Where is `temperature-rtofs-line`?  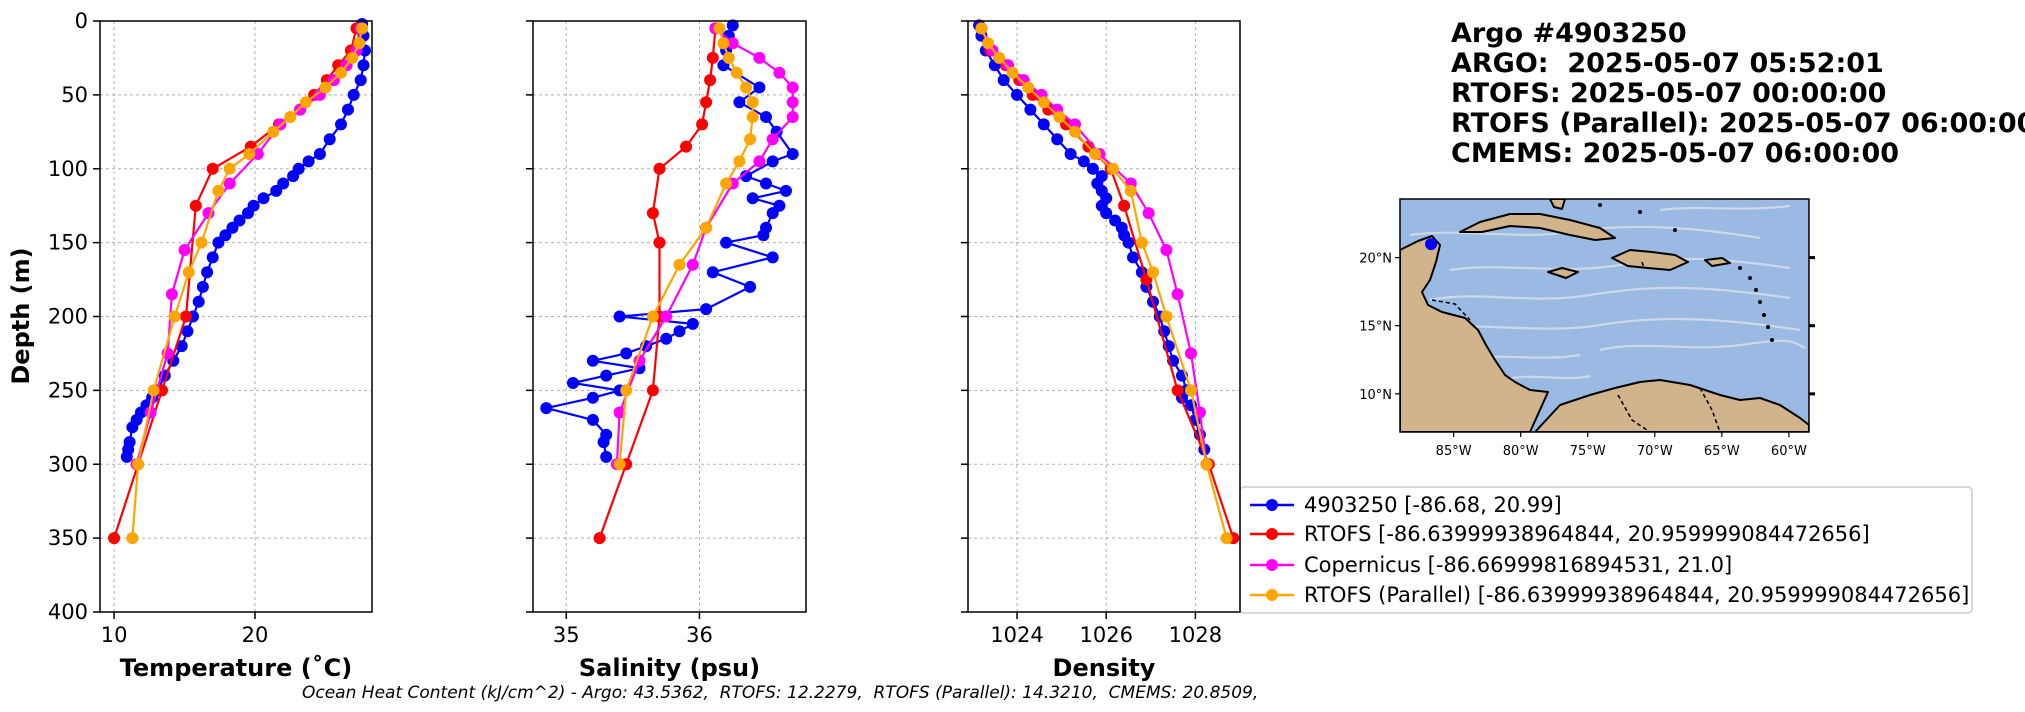 temperature-rtofs-line is located at coordinates (235, 283).